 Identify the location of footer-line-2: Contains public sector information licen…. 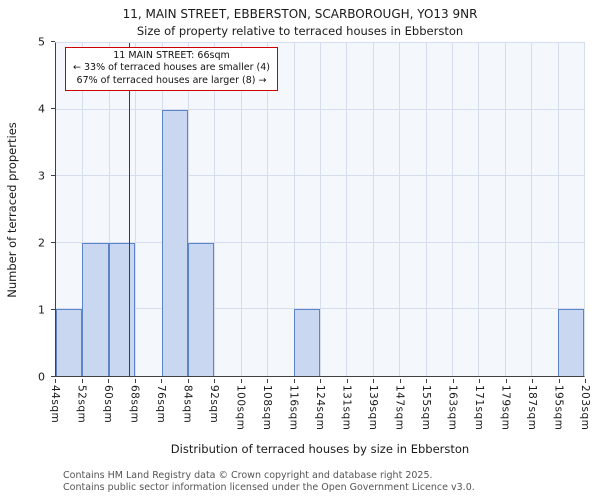
(269, 488).